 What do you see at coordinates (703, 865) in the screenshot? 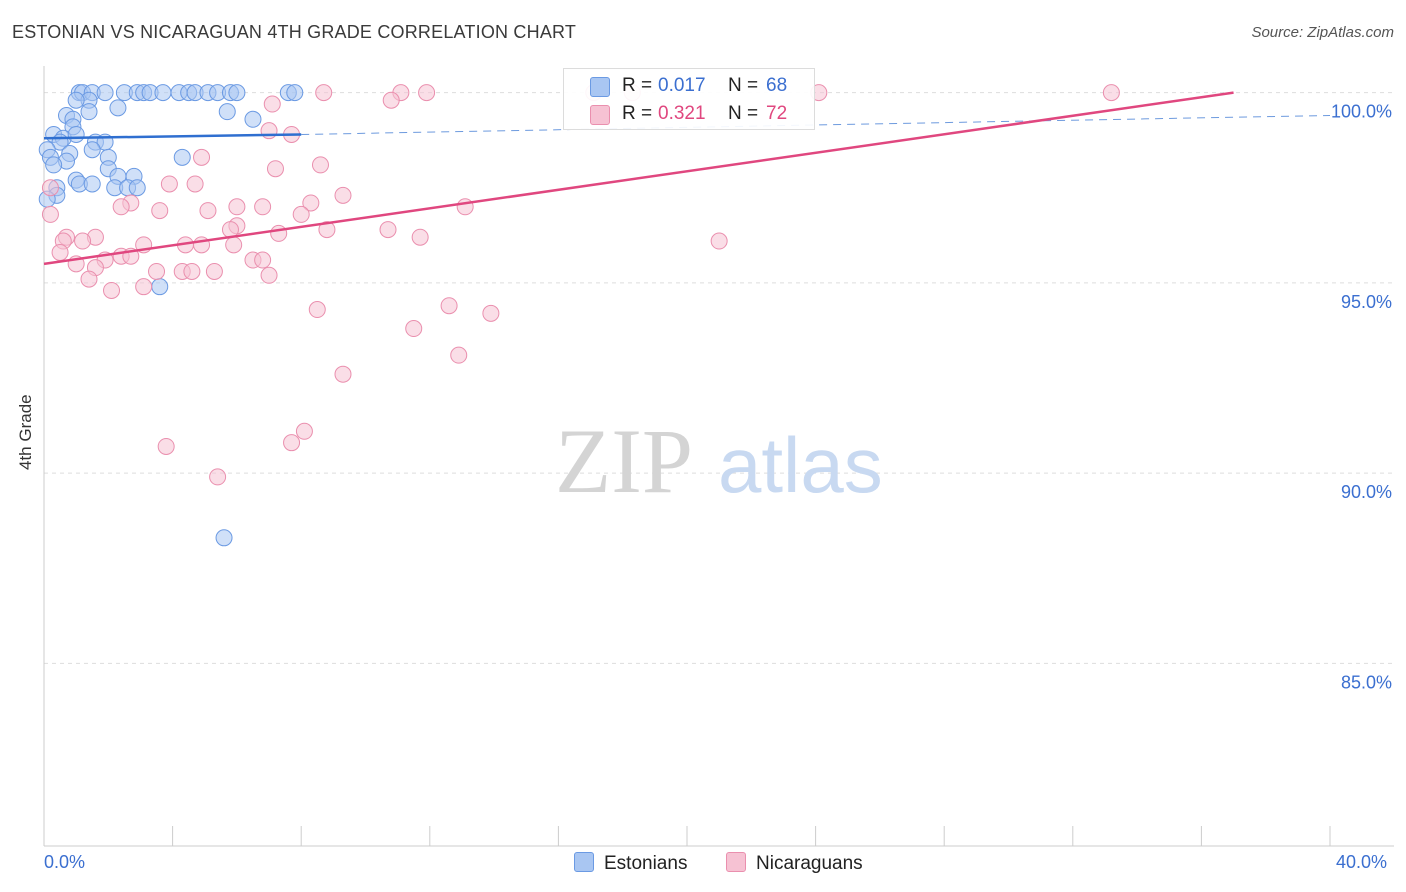
I see `series-legend: Estonians Nicaraguans` at bounding box center [703, 865].